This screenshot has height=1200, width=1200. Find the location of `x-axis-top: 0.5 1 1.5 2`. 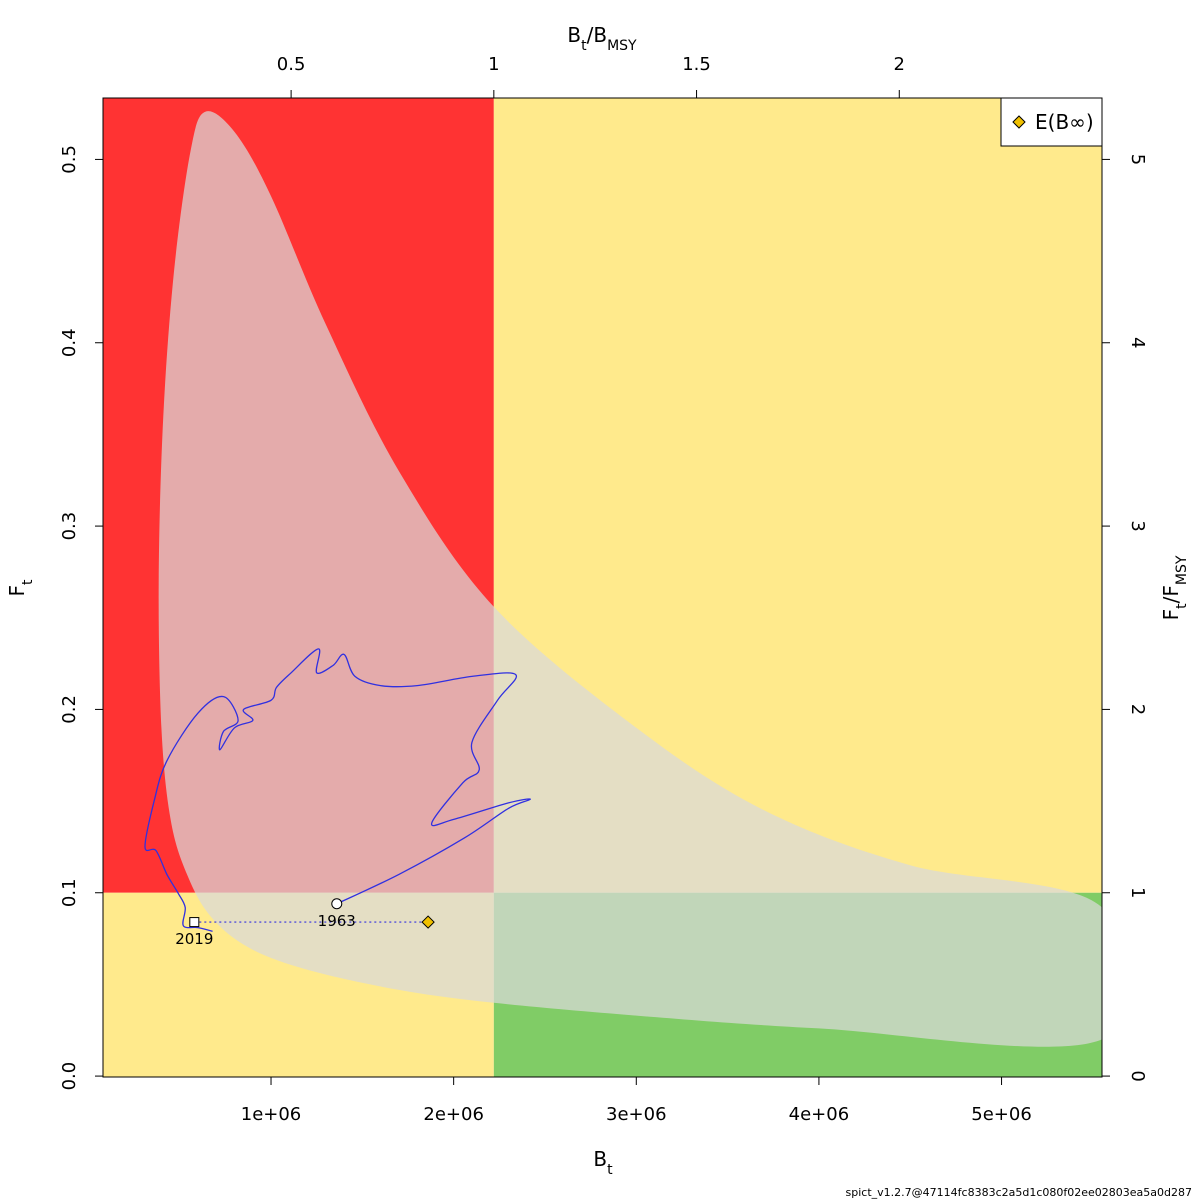

x-axis-top: 0.5 1 1.5 2 is located at coordinates (591, 76).